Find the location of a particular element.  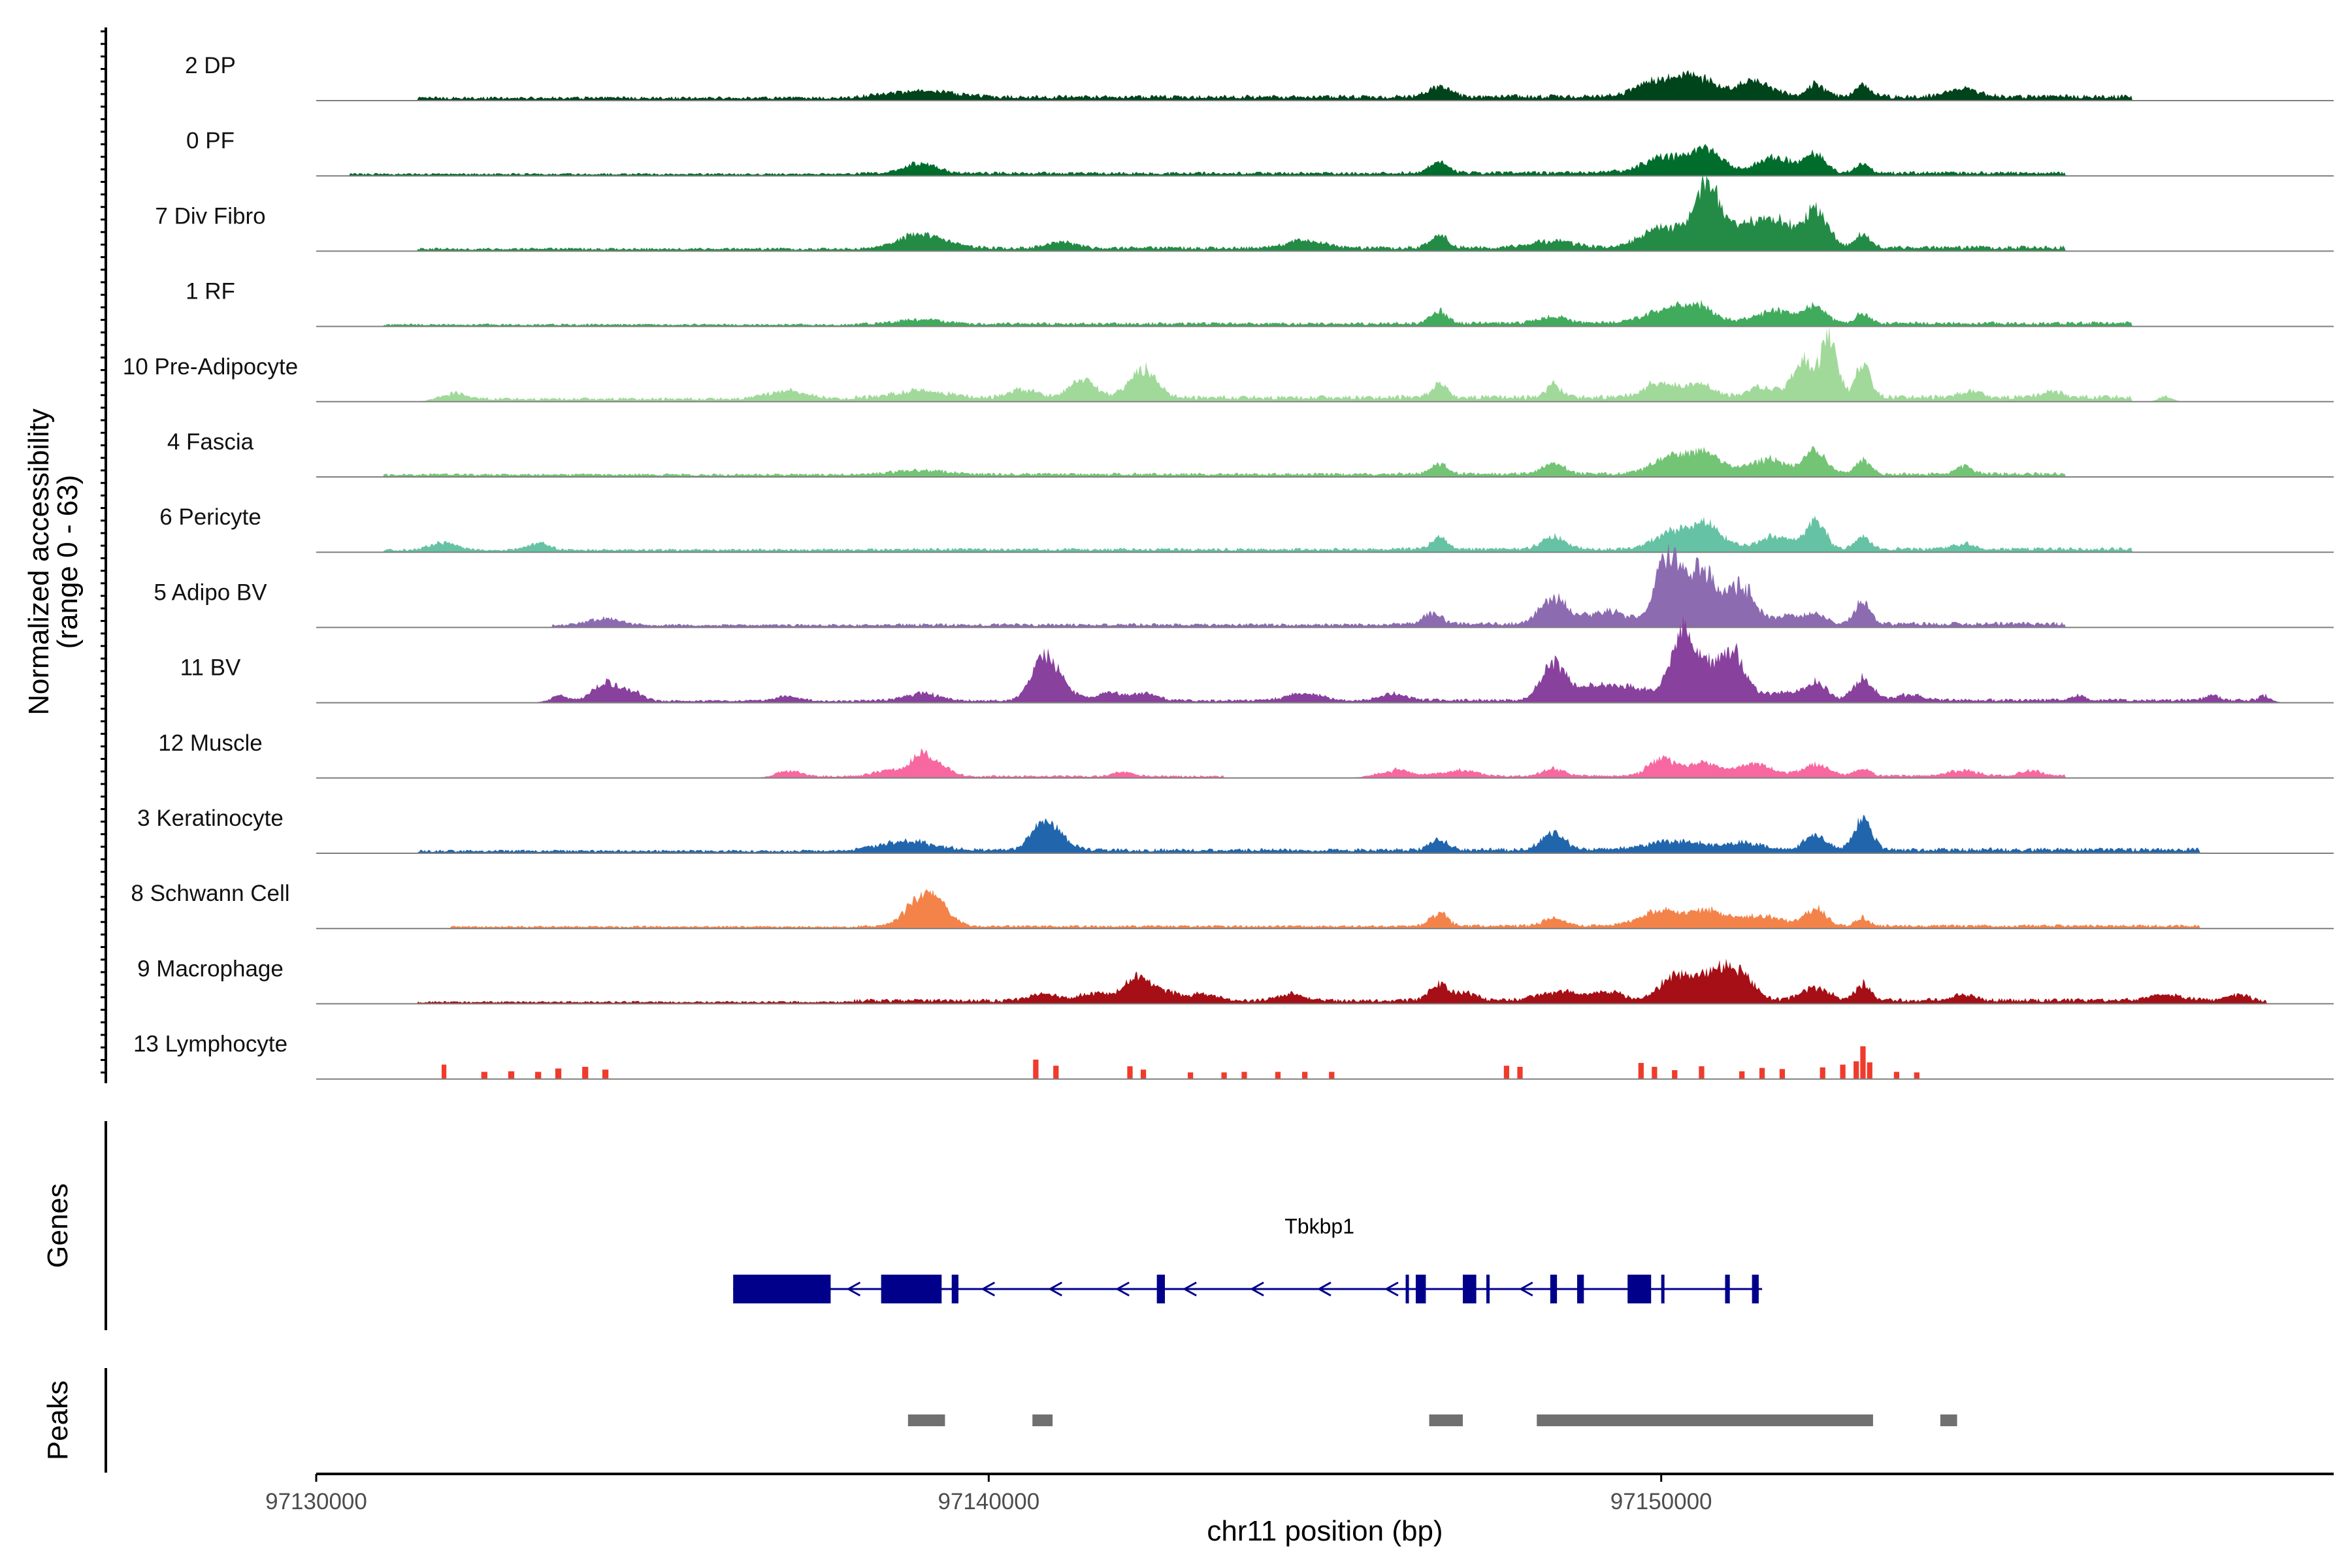

track-label: 9 Macrophage is located at coordinates (210, 968).